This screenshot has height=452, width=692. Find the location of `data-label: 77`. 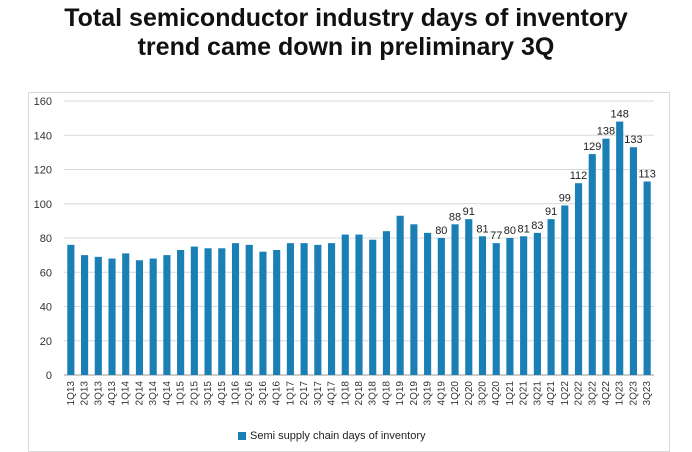

data-label: 77 is located at coordinates (496, 236).